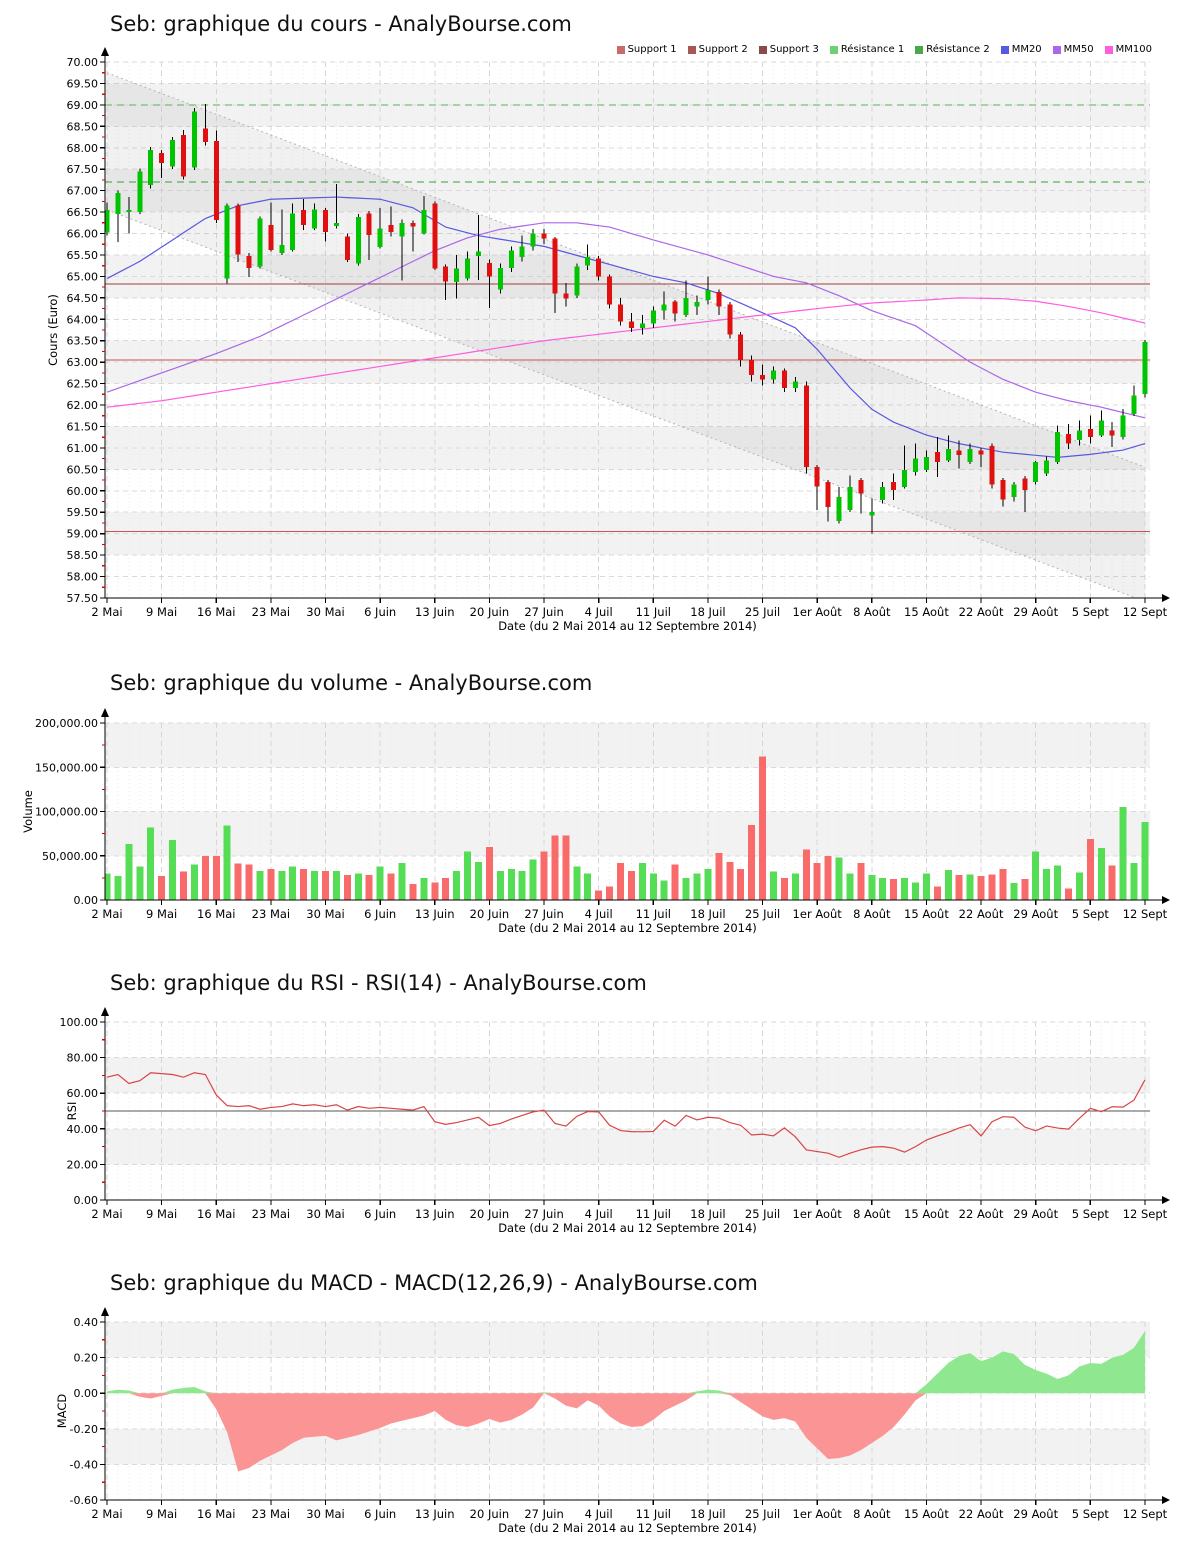 This screenshot has height=1550, width=1200. Describe the element at coordinates (83, 362) in the screenshot. I see `svg-text: 63.00` at that location.